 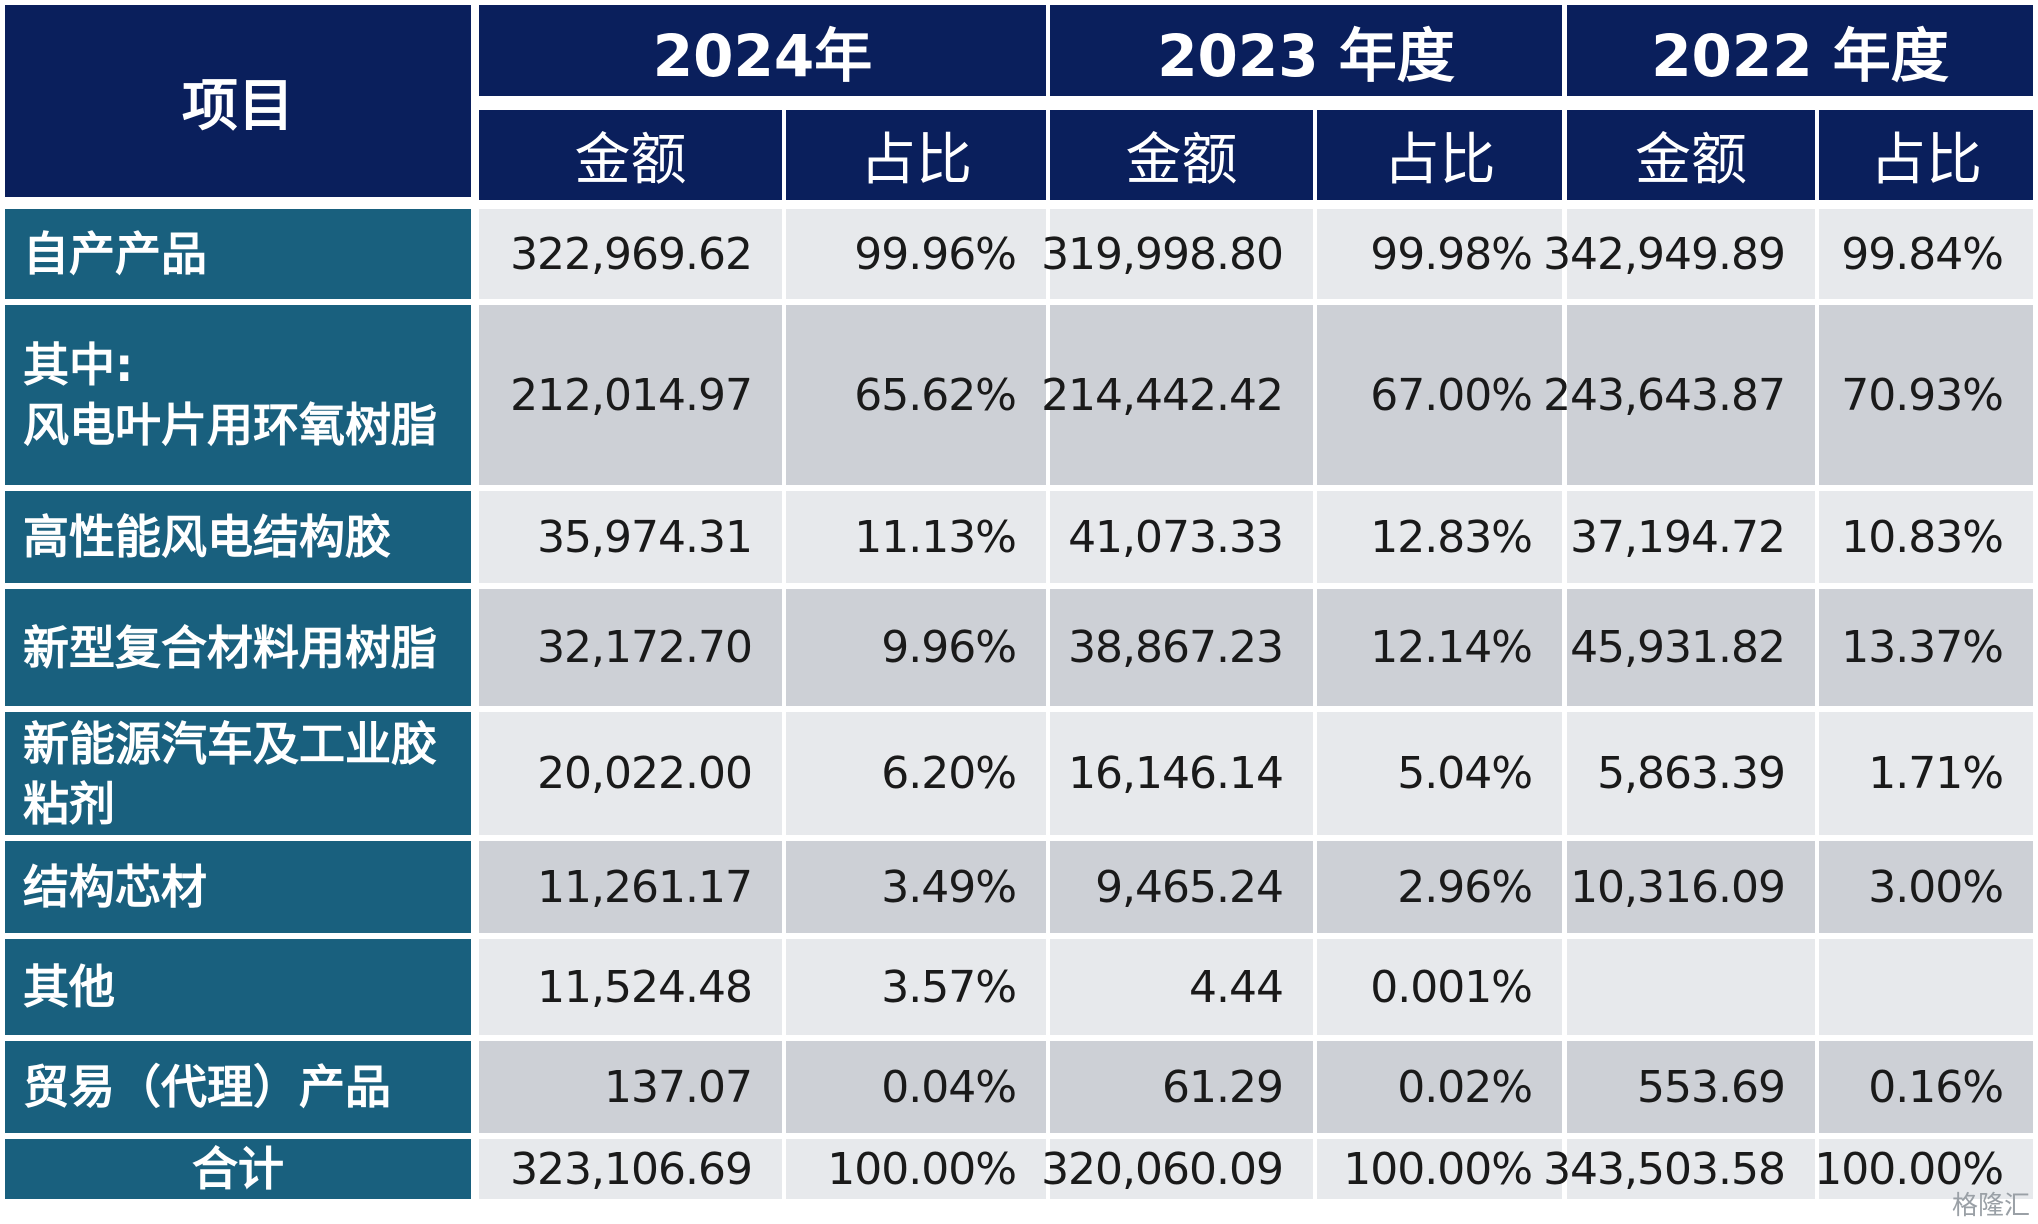 What do you see at coordinates (1439, 254) in the screenshot?
I see `table-cell: 99.98%` at bounding box center [1439, 254].